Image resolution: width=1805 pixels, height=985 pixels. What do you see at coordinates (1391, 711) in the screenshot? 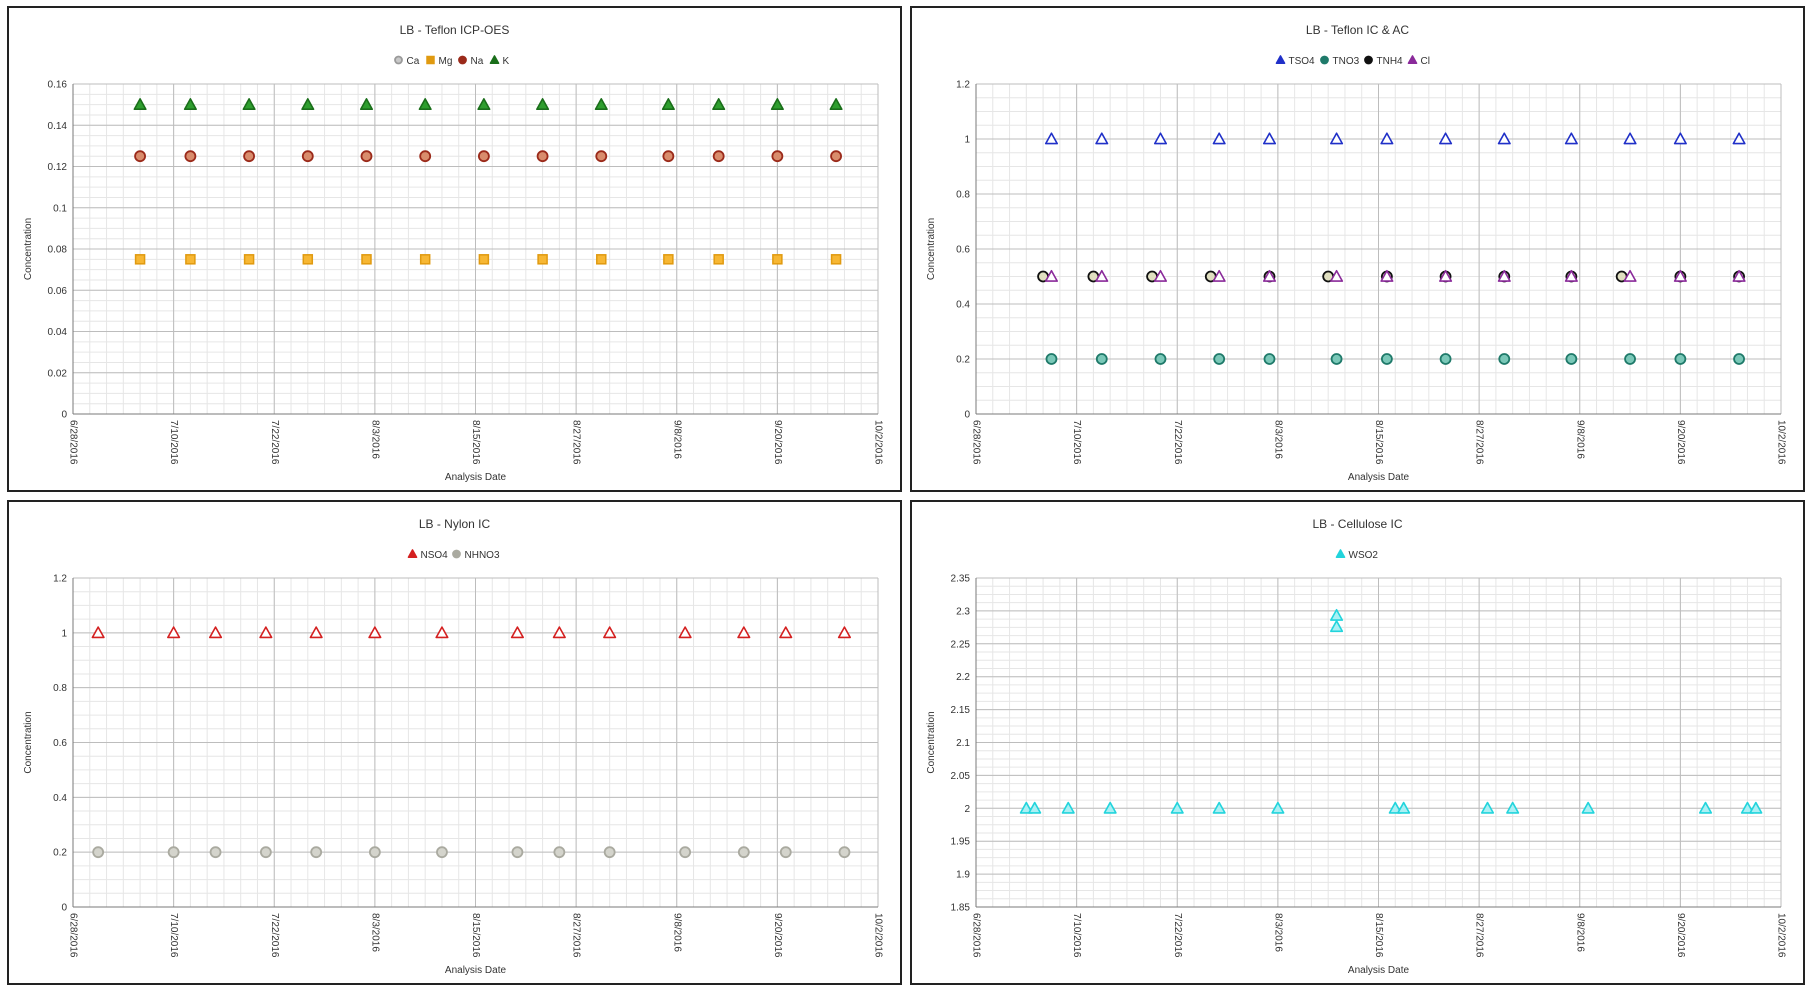
I see `series-wso2` at bounding box center [1391, 711].